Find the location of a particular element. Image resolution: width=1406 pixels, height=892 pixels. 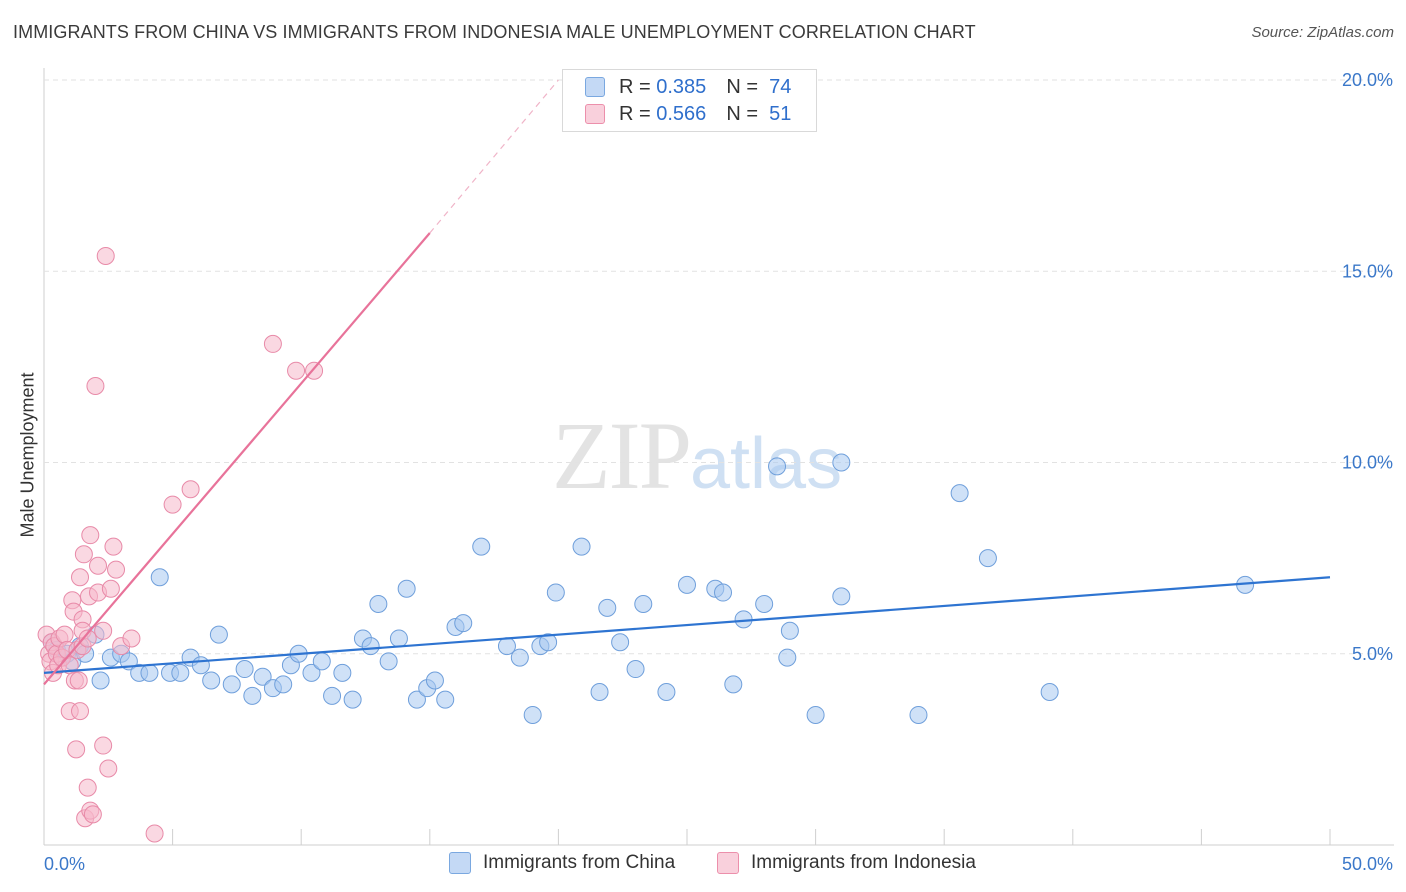

legend-r-value-china: 0.385 is located at coordinates (681, 86).